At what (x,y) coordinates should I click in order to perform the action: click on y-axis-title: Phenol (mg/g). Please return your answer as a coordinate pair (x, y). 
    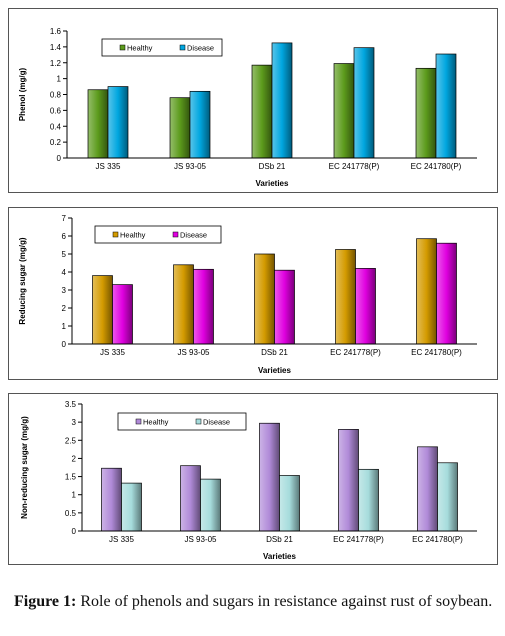
    Looking at the image, I should click on (22, 95).